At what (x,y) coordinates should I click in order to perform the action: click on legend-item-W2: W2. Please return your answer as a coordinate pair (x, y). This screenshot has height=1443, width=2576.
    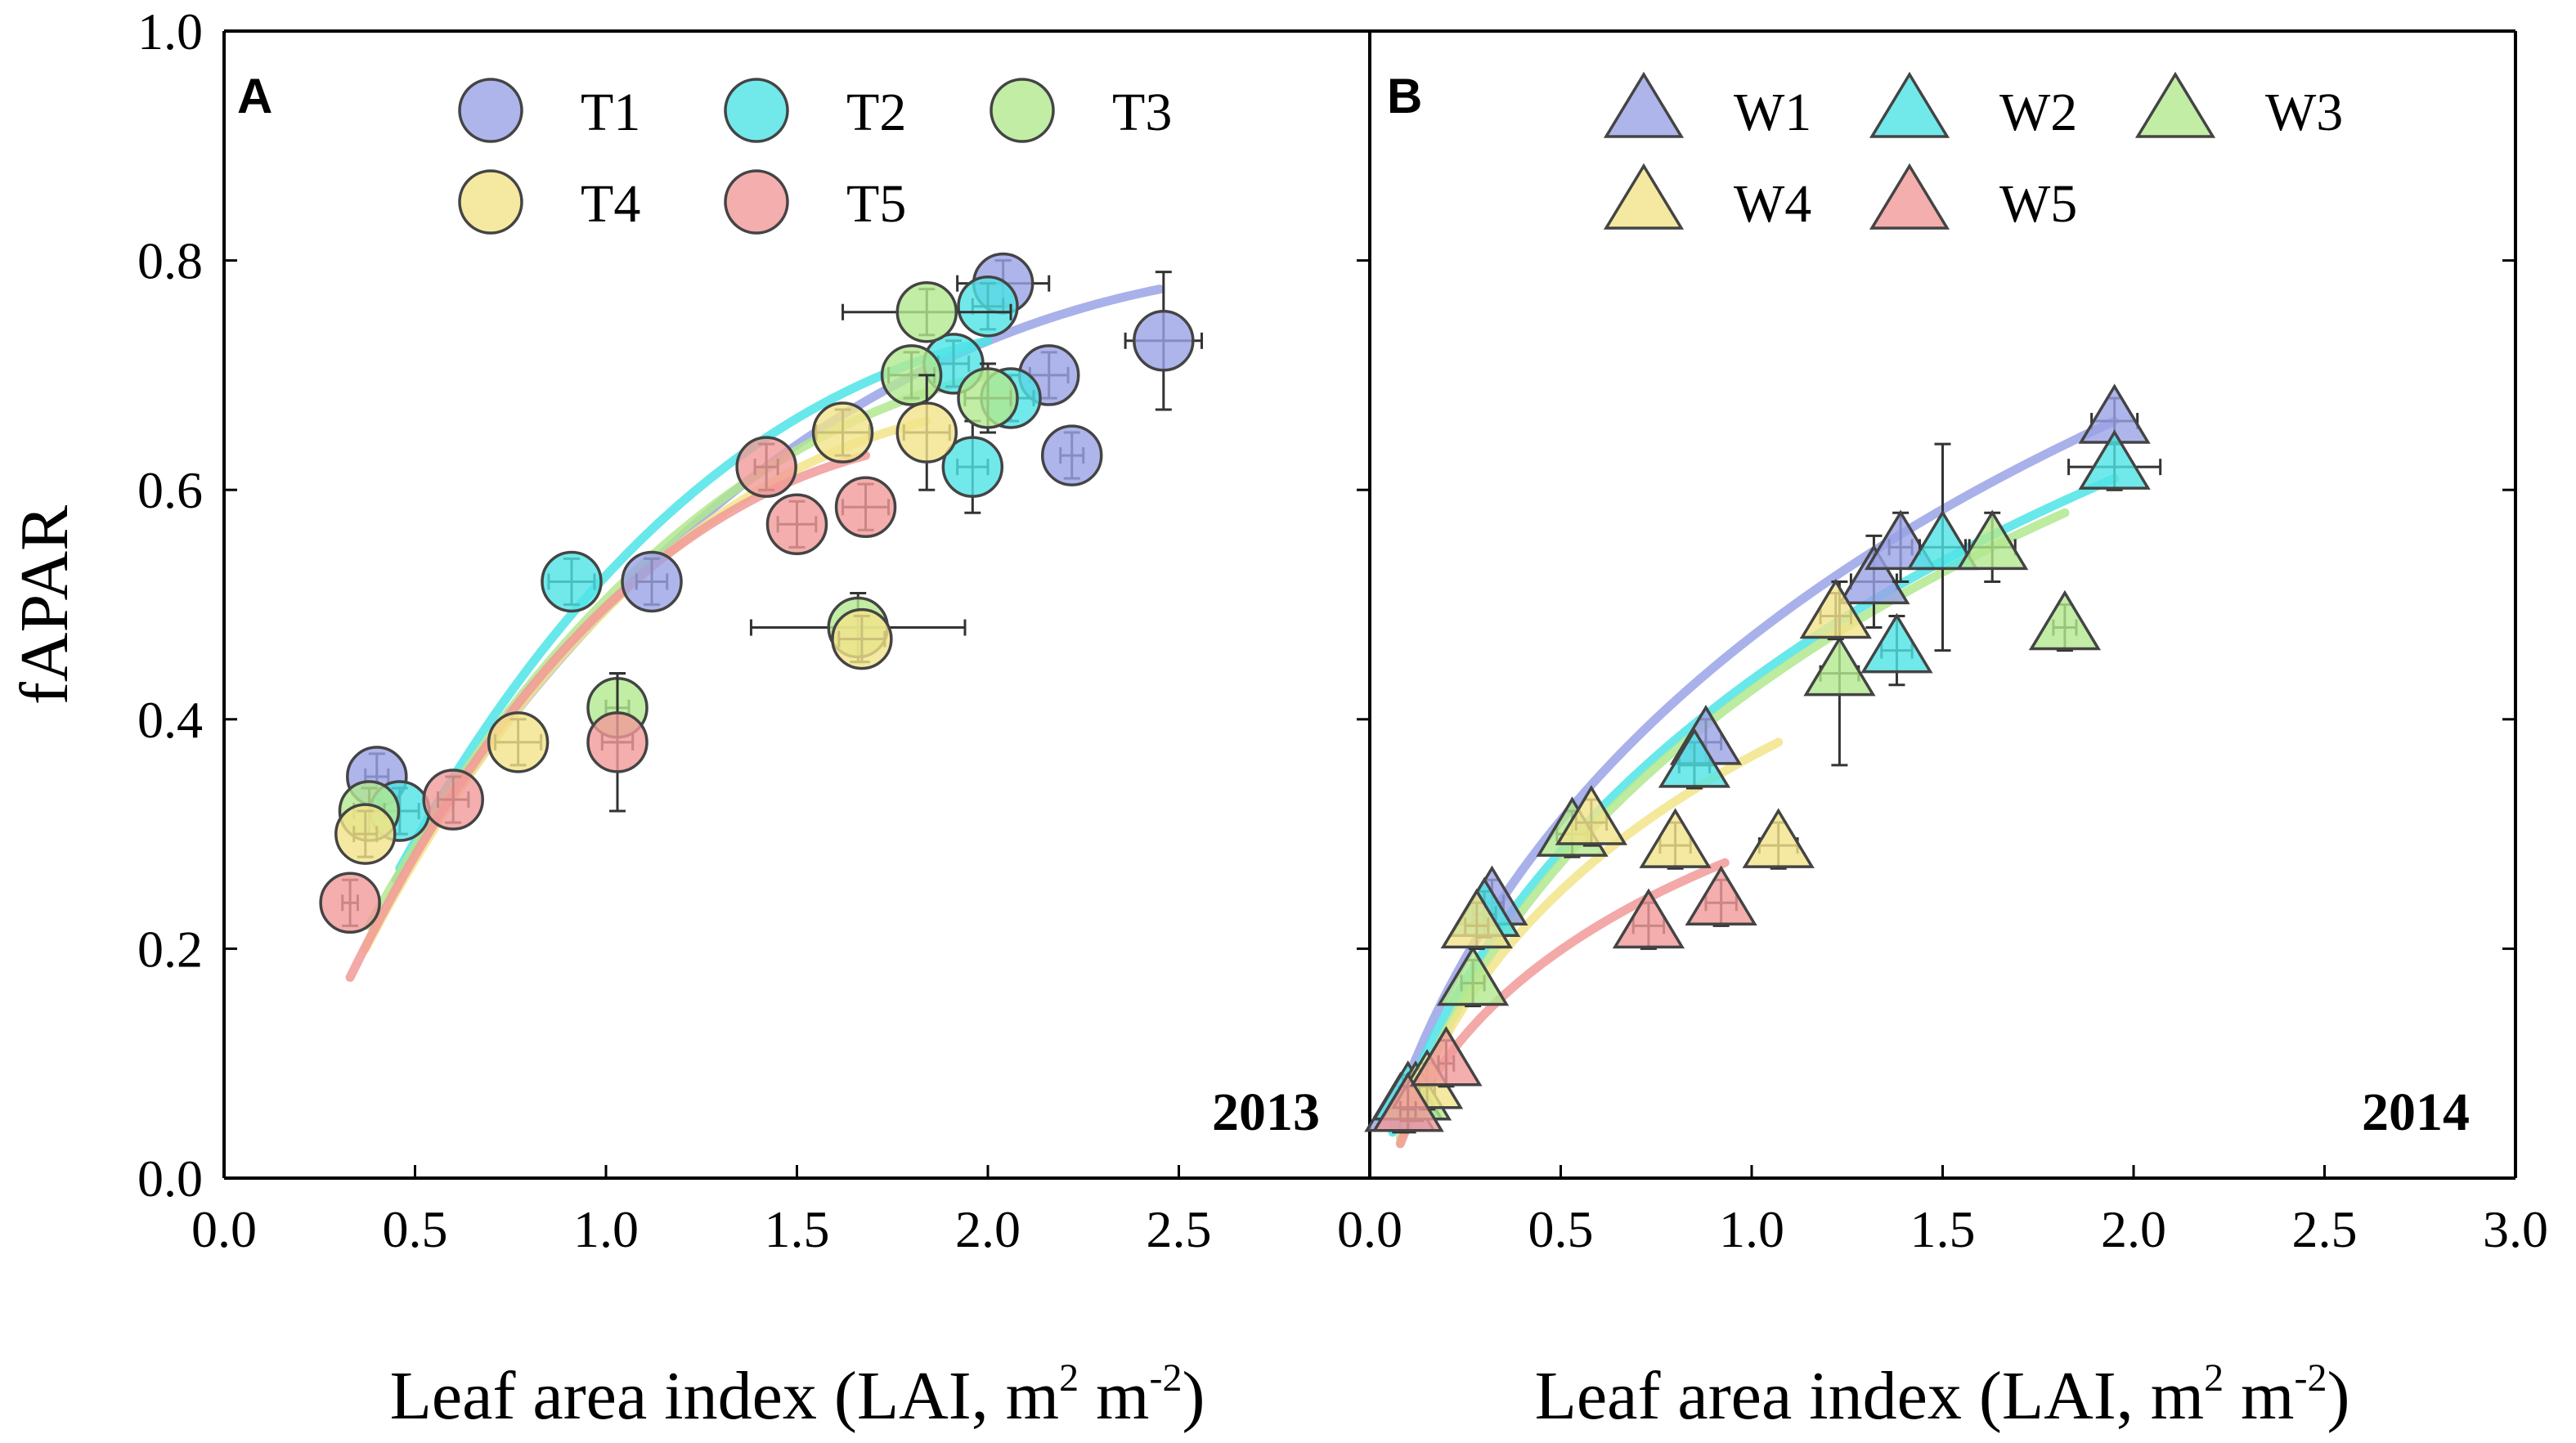
    Looking at the image, I should click on (1973, 106).